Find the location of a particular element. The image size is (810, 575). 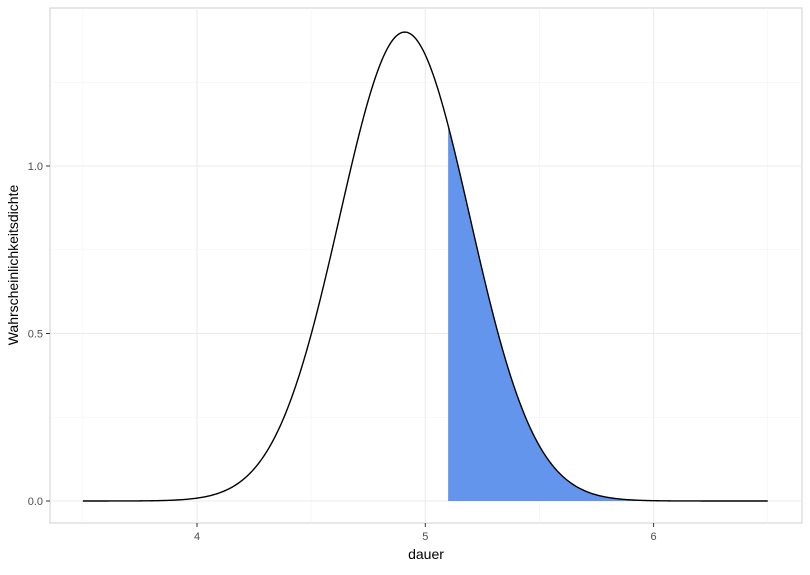

y-axis: 0.0 0.5 1.0 is located at coordinates (39, 334).